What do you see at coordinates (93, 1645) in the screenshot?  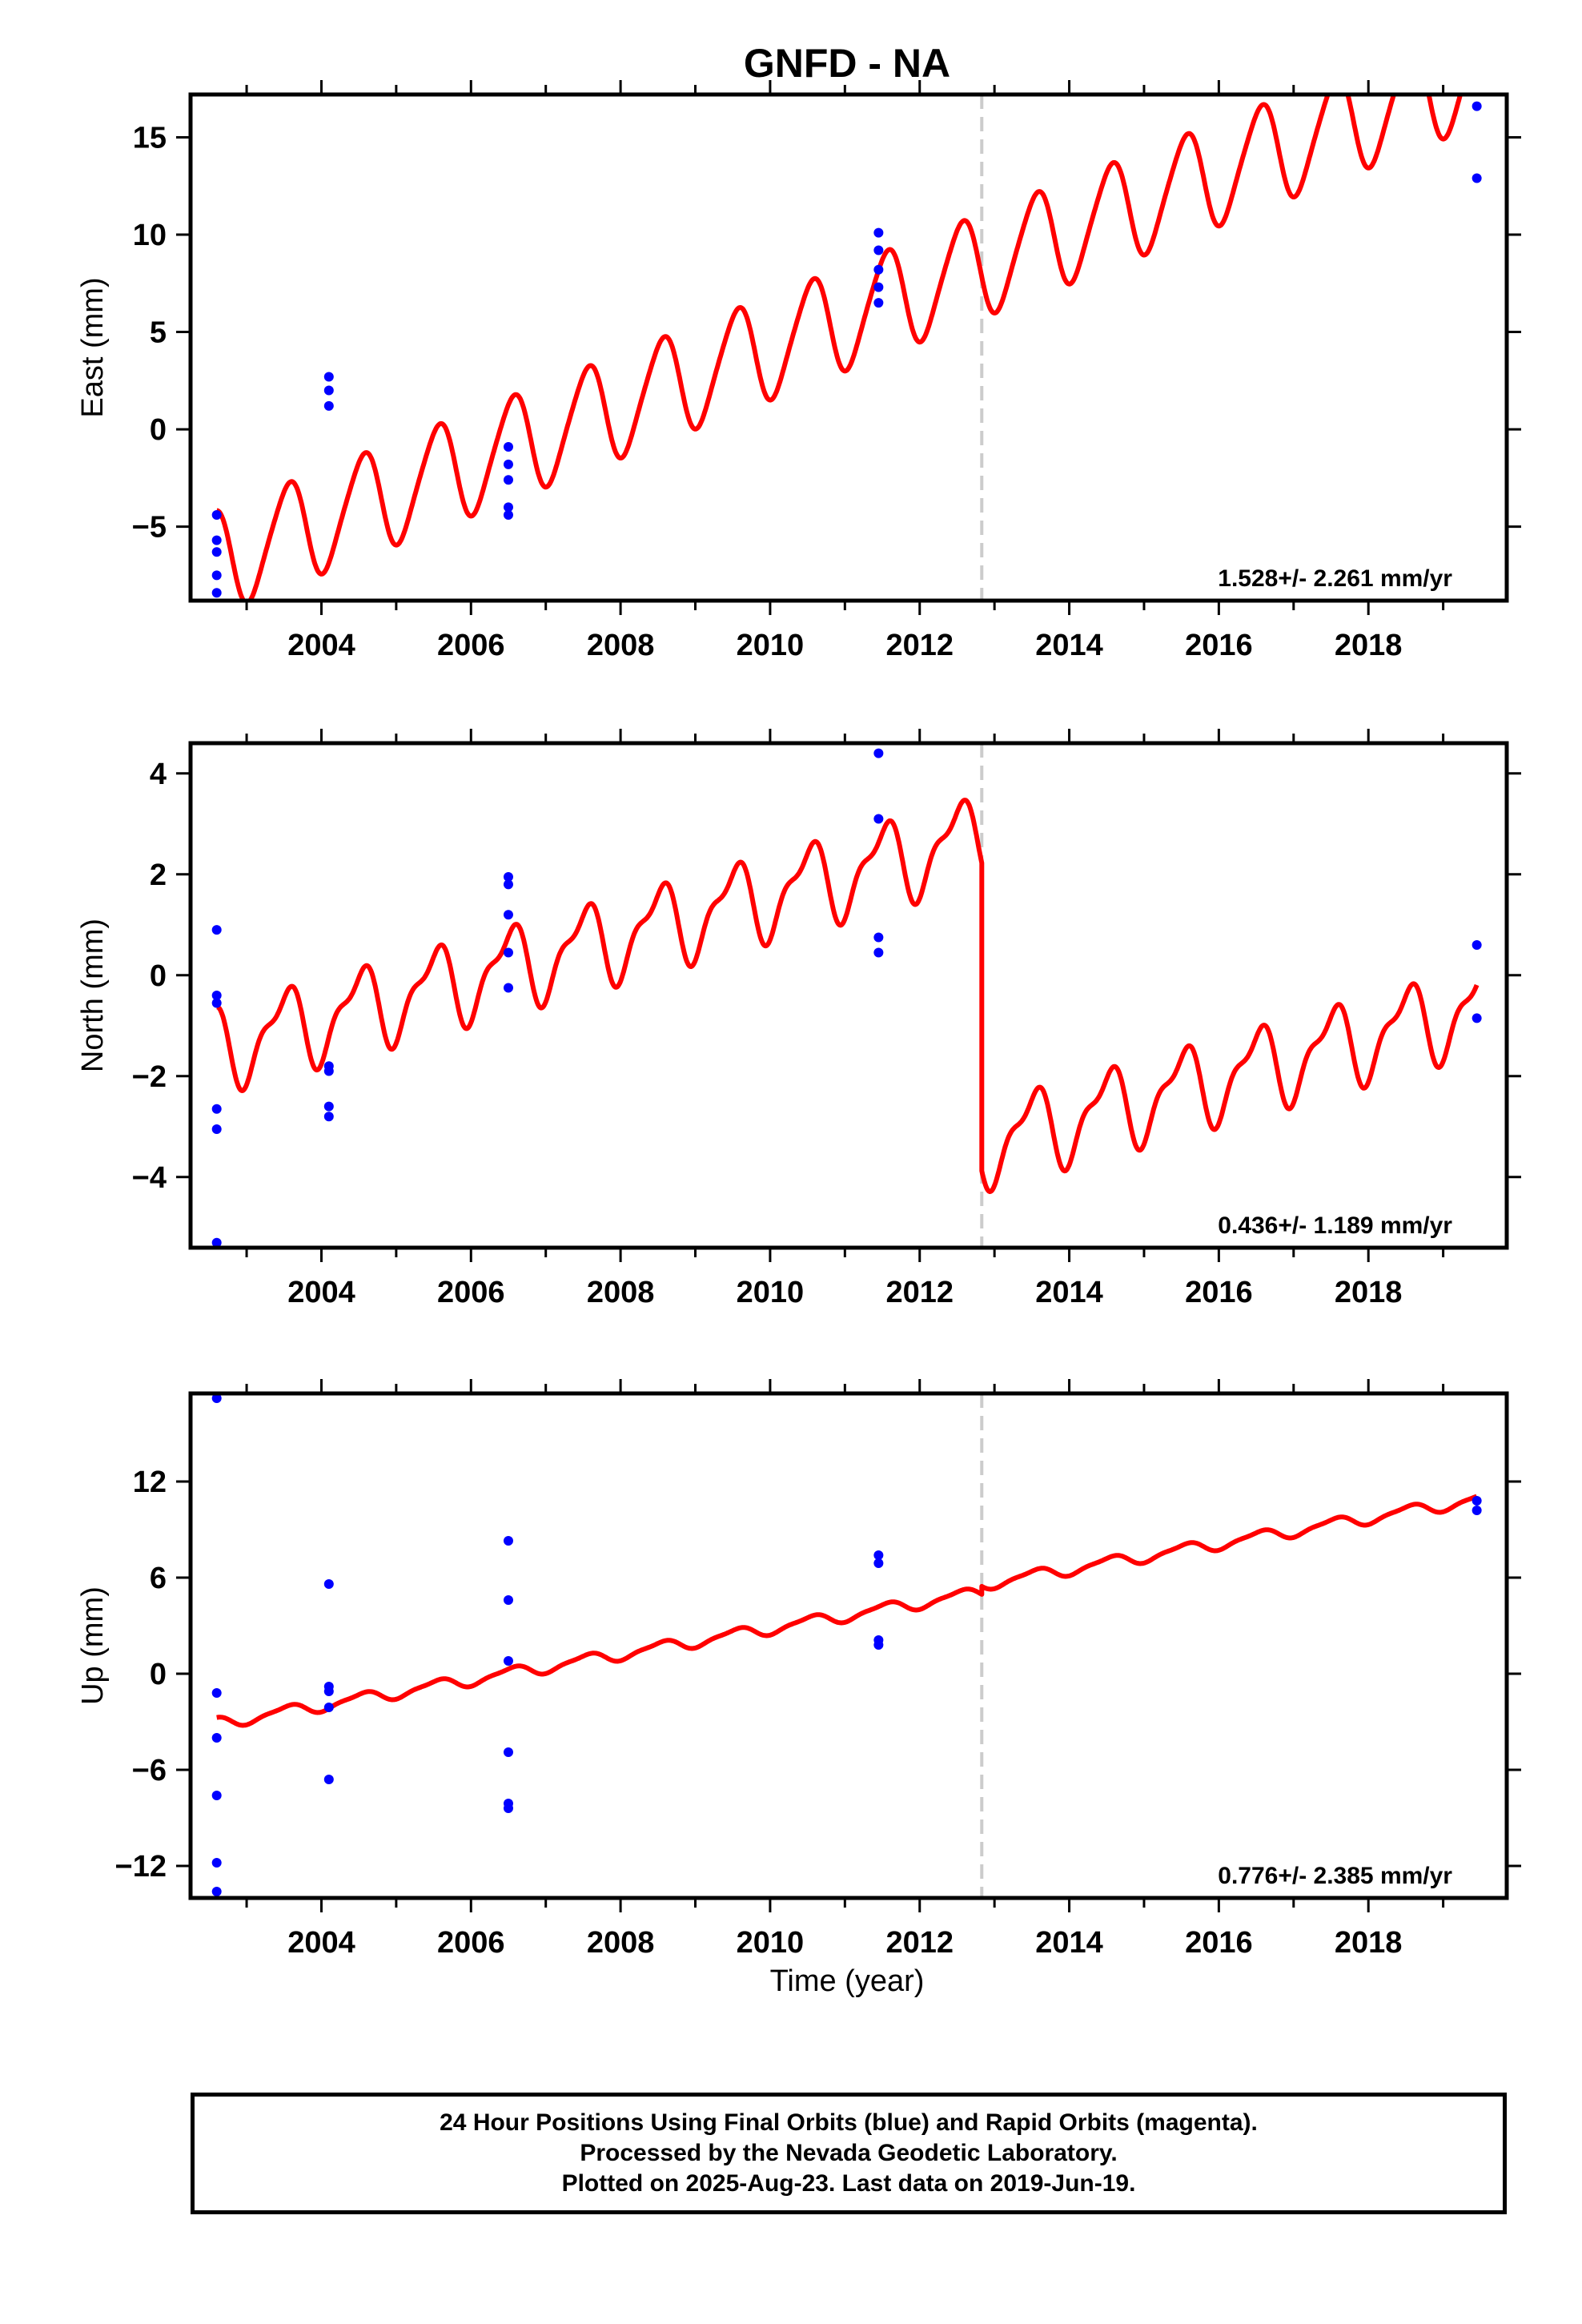 I see `y-axis-label: Up (mm)` at bounding box center [93, 1645].